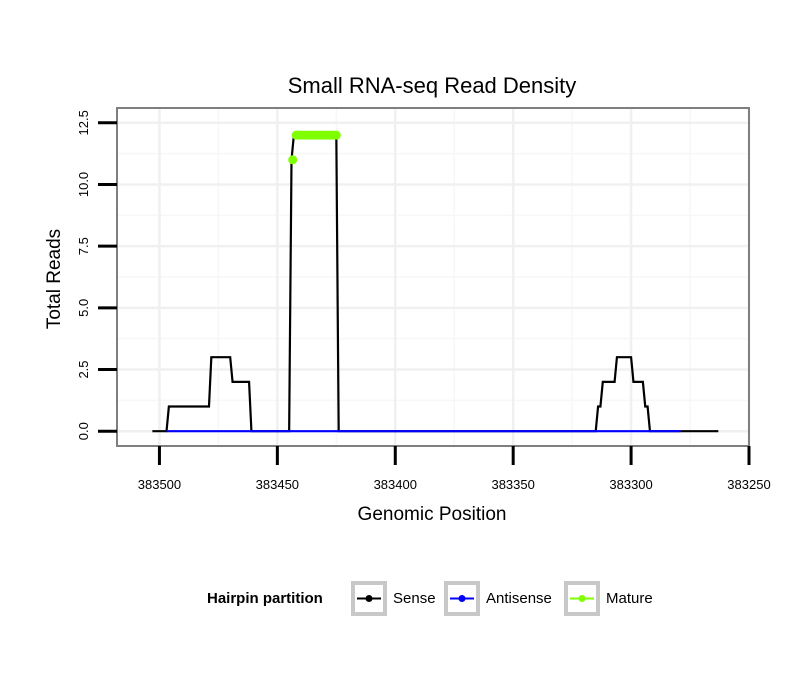  What do you see at coordinates (512, 484) in the screenshot?
I see `x-tick-label: 383350` at bounding box center [512, 484].